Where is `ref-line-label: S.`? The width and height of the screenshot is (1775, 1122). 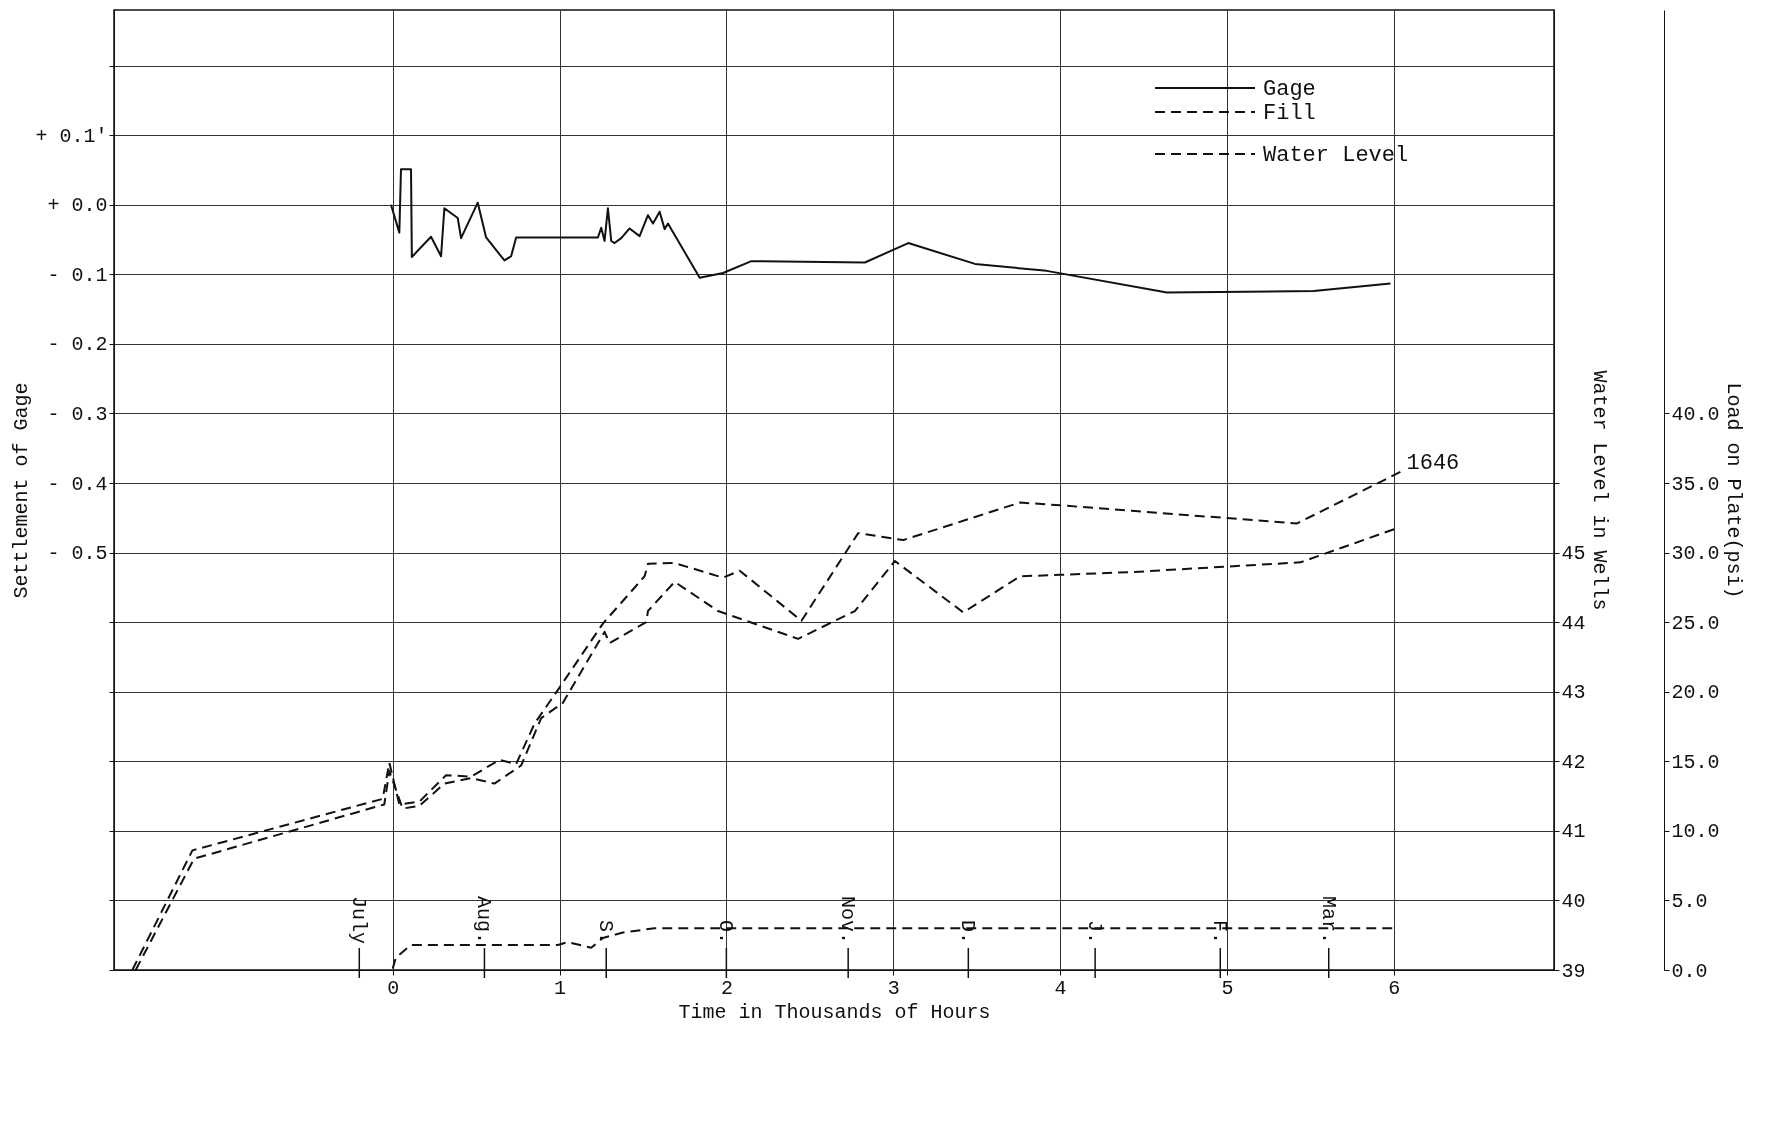
ref-line-label: S. is located at coordinates (606, 931).